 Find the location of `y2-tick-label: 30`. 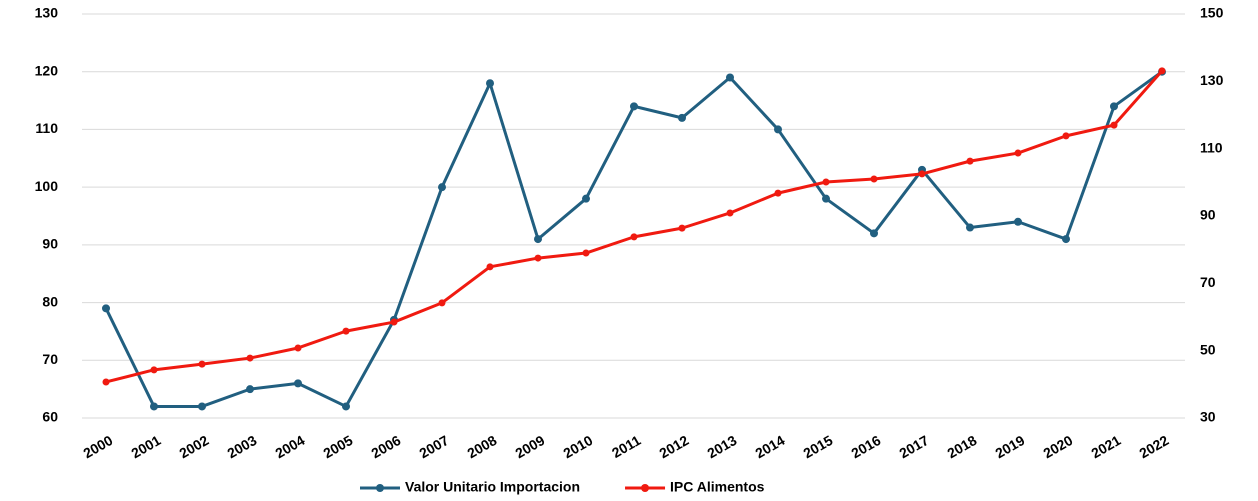

y2-tick-label: 30 is located at coordinates (1208, 417).